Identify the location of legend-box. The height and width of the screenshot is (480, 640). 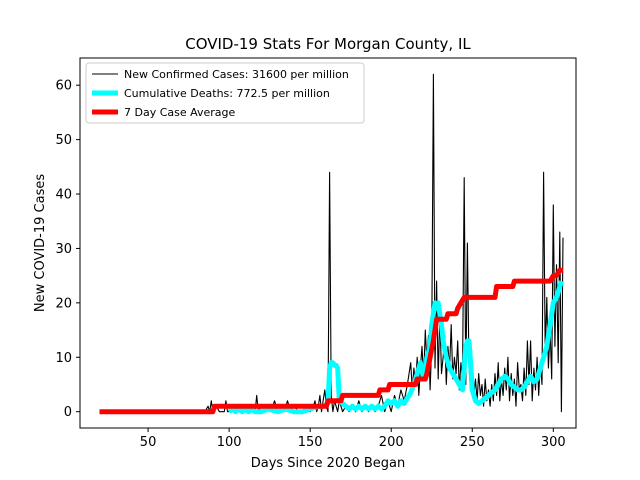
(225, 93).